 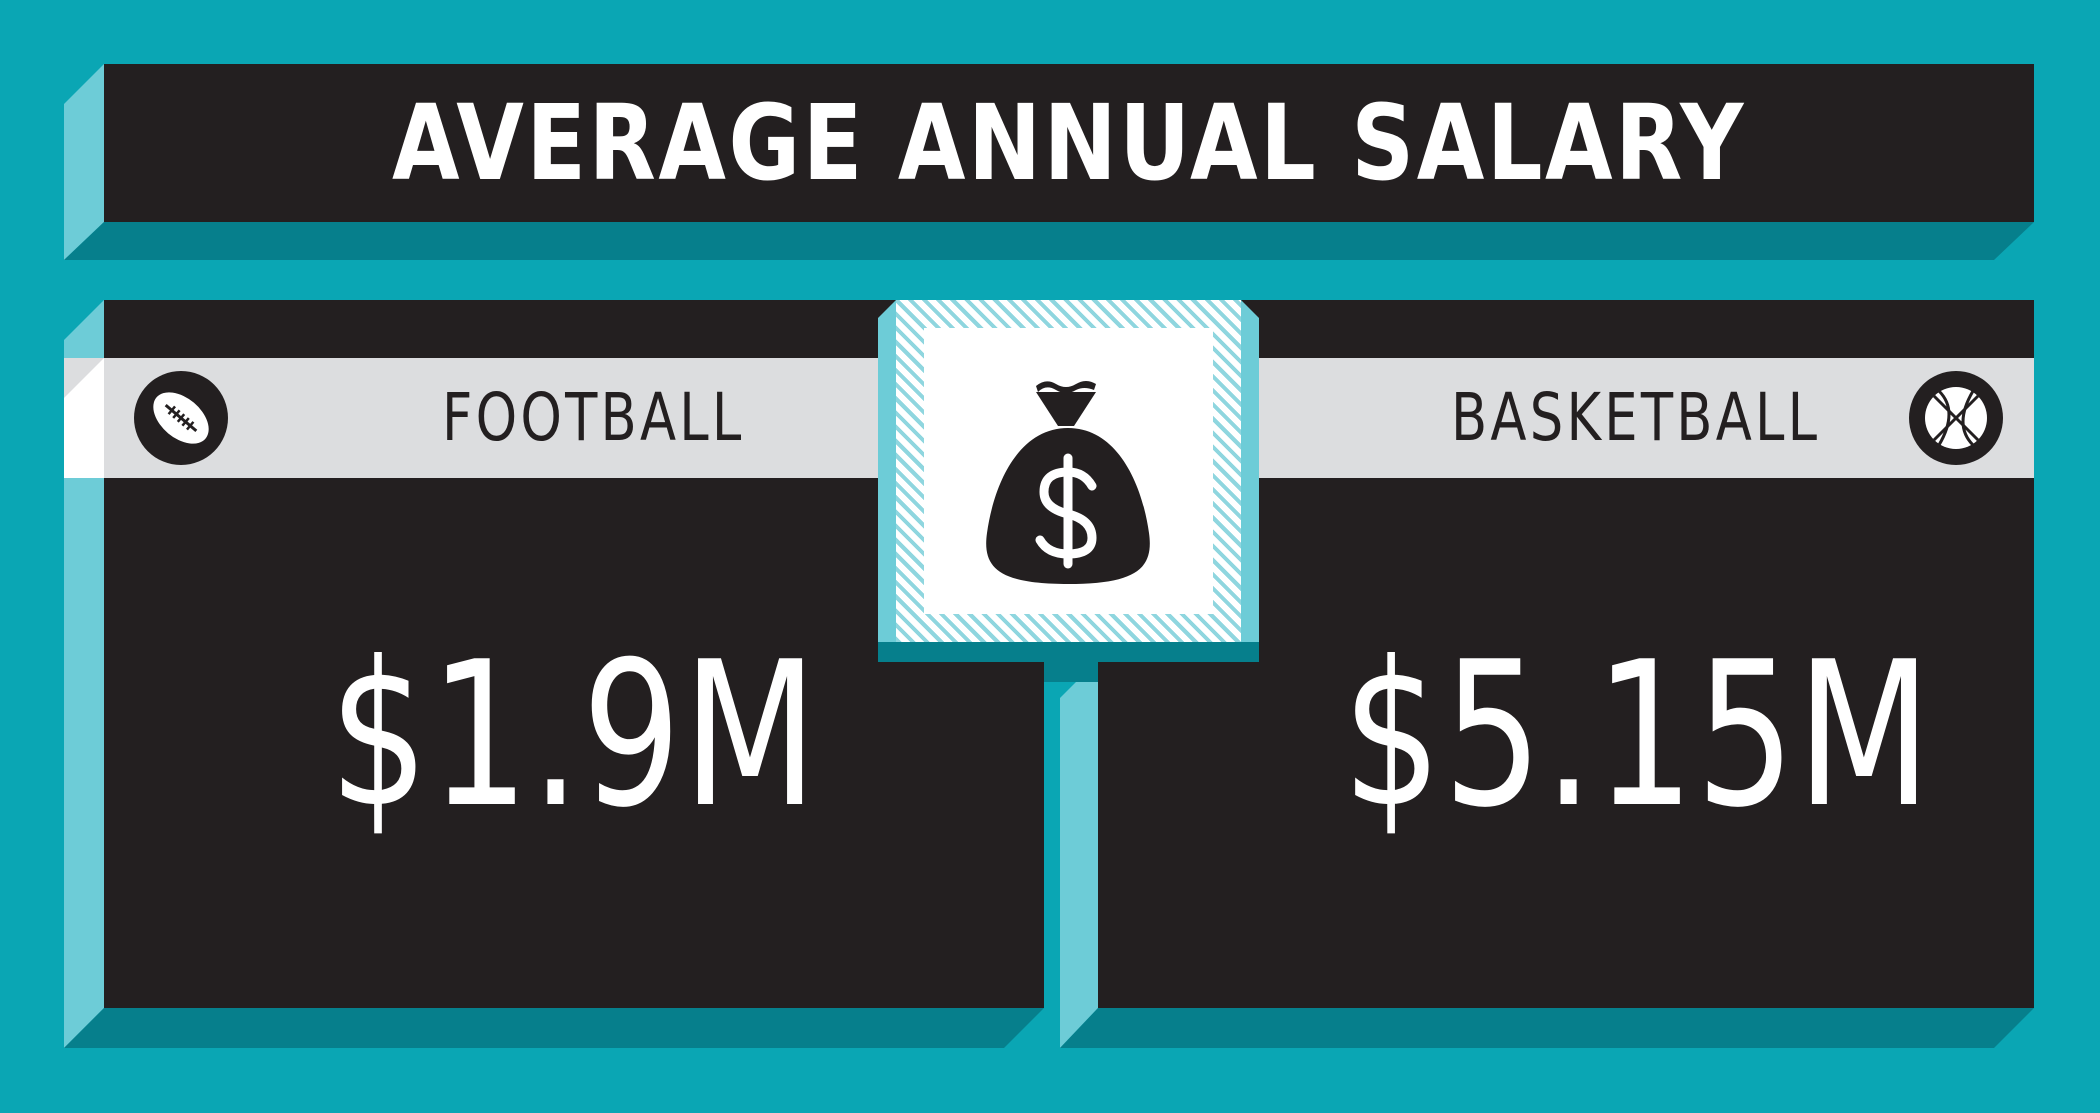 What do you see at coordinates (1068, 482) in the screenshot?
I see `money-bag-icon` at bounding box center [1068, 482].